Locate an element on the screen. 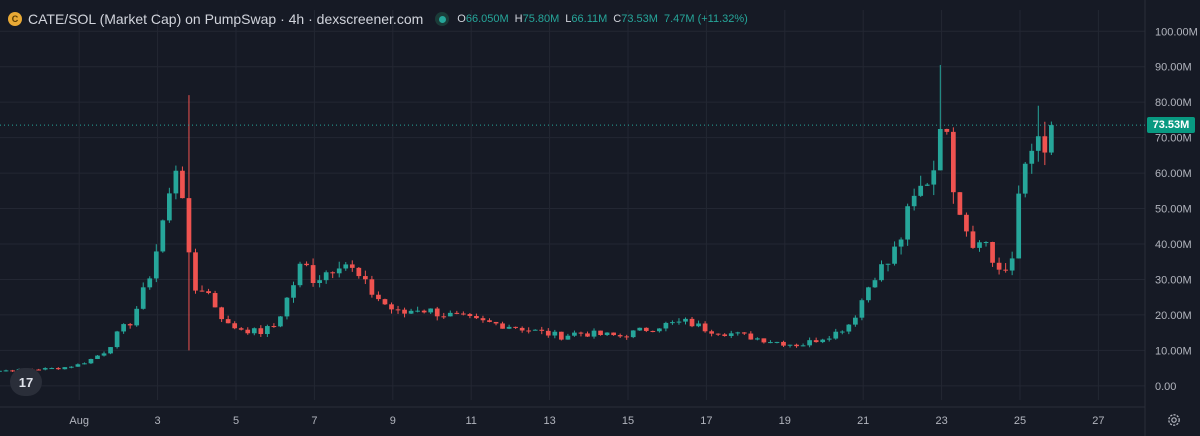 The height and width of the screenshot is (436, 1200). tradingview-logo: 17 is located at coordinates (26, 382).